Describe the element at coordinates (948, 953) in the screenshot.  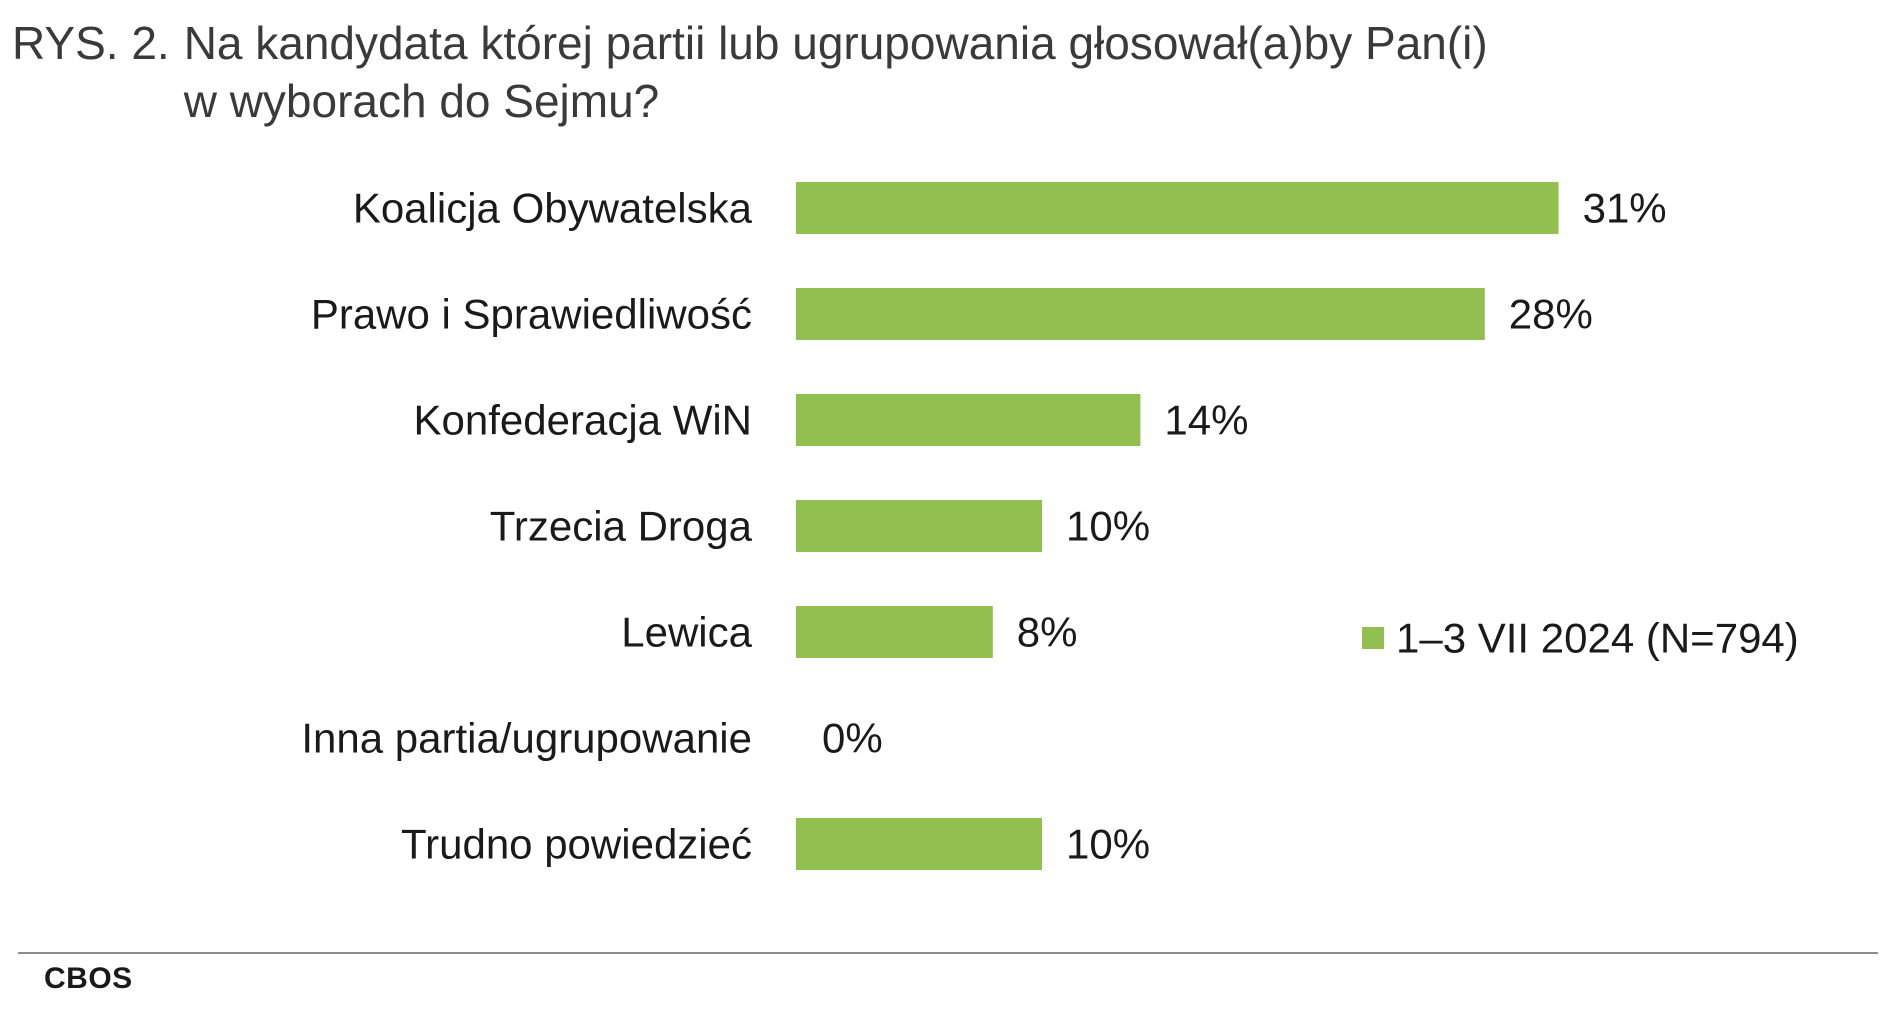
I see `footer-divider` at that location.